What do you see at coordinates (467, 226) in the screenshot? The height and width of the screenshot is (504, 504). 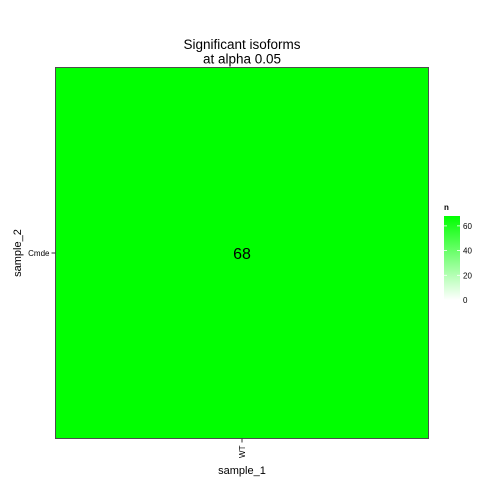 I see `legend-tick-label: 60` at bounding box center [467, 226].